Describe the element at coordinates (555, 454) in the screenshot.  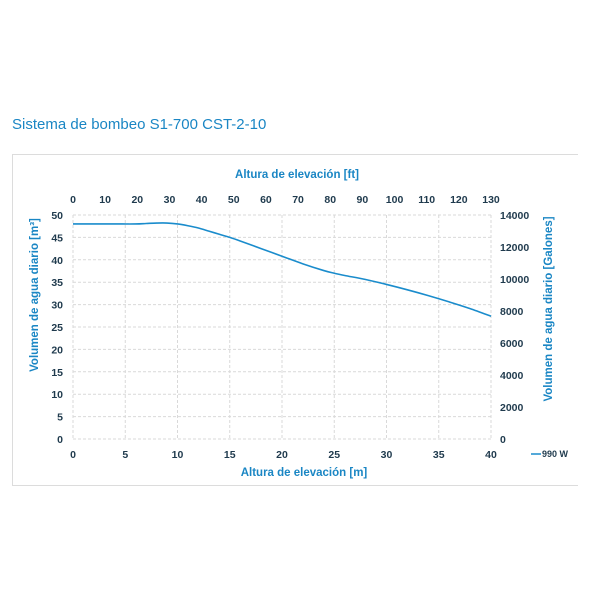
I see `legend-label: 990 W` at that location.